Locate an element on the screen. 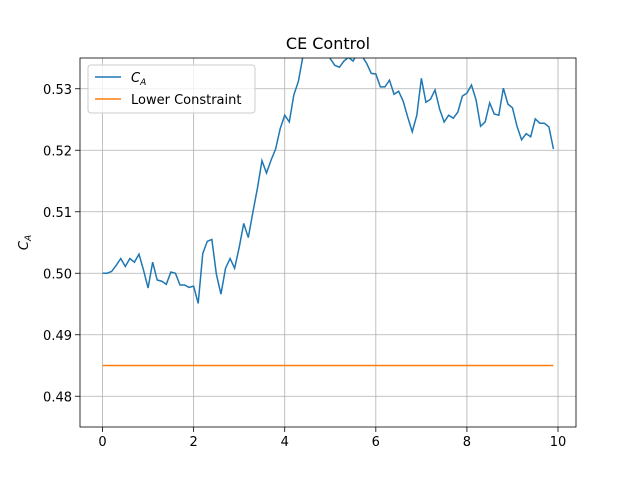  legend: CA Lower Constraint is located at coordinates (171, 89).